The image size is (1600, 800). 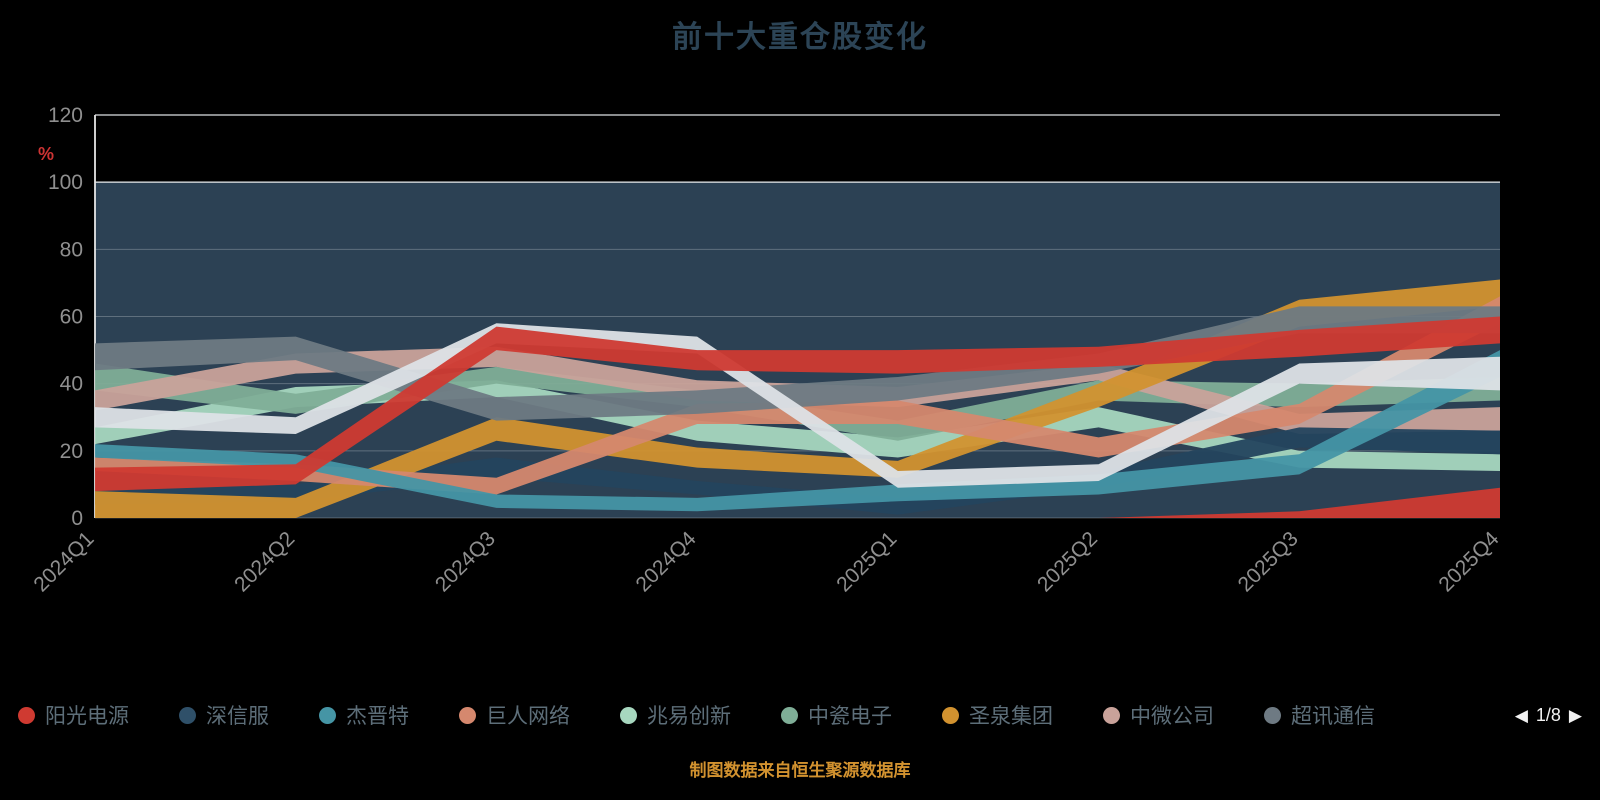 I want to click on x-axis-tick-label: 2025Q2, so click(x=1067, y=561).